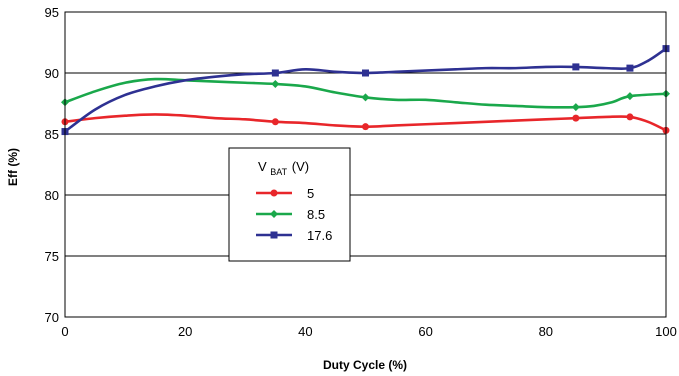 The image size is (679, 376). I want to click on y-tick-label-90: 90, so click(52, 73).